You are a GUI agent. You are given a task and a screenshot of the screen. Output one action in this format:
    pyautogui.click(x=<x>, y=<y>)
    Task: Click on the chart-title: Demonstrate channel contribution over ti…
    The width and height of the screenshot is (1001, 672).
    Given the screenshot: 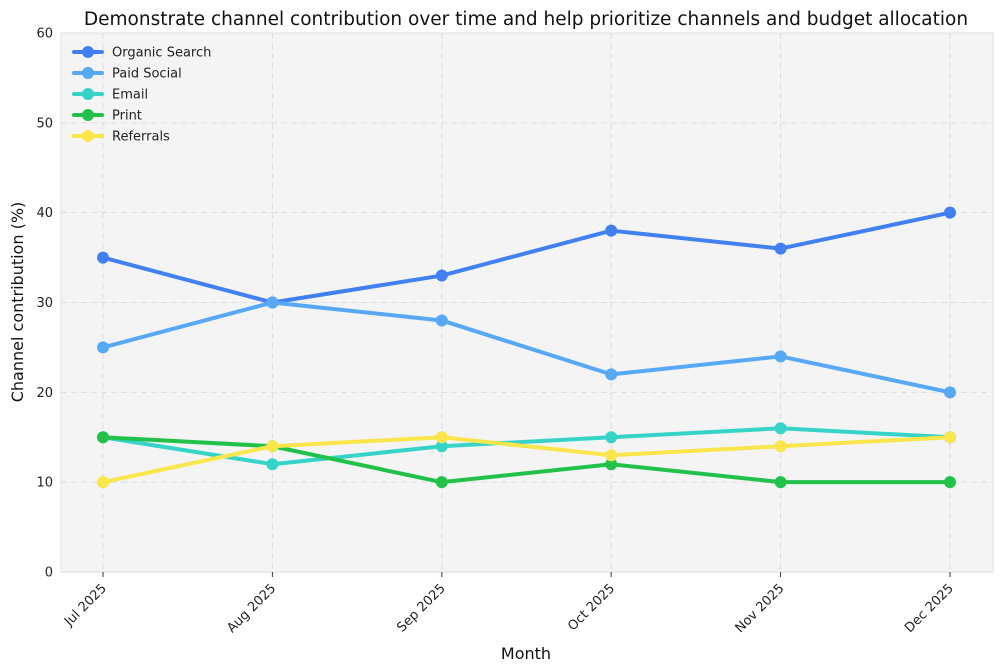 What is the action you would take?
    pyautogui.click(x=526, y=19)
    